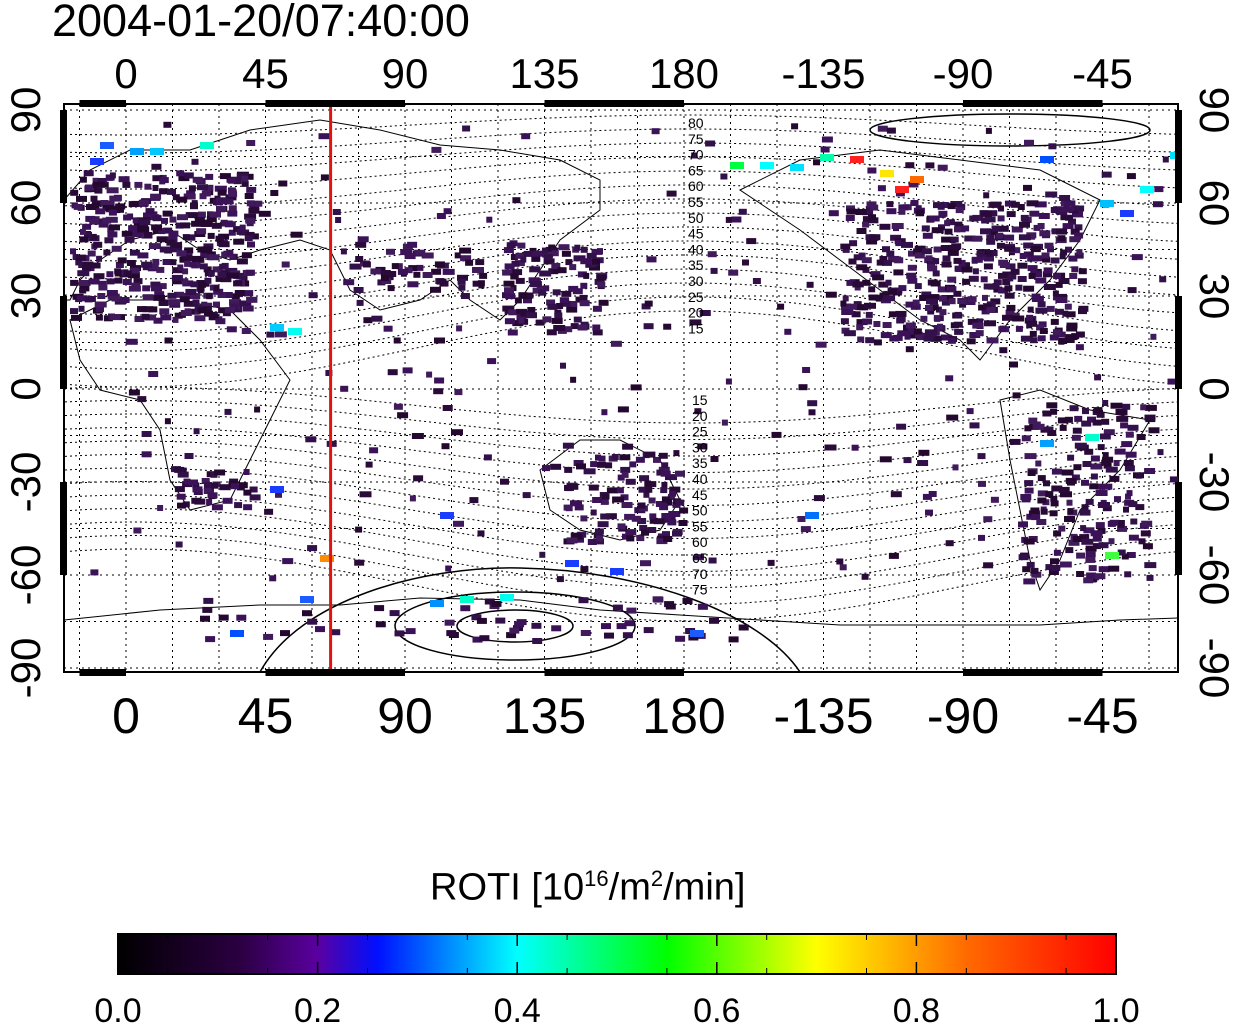 The height and width of the screenshot is (1024, 1240). Describe the element at coordinates (261, 23) in the screenshot. I see `timestamp-title: 2004-01-20/07:40:00` at that location.